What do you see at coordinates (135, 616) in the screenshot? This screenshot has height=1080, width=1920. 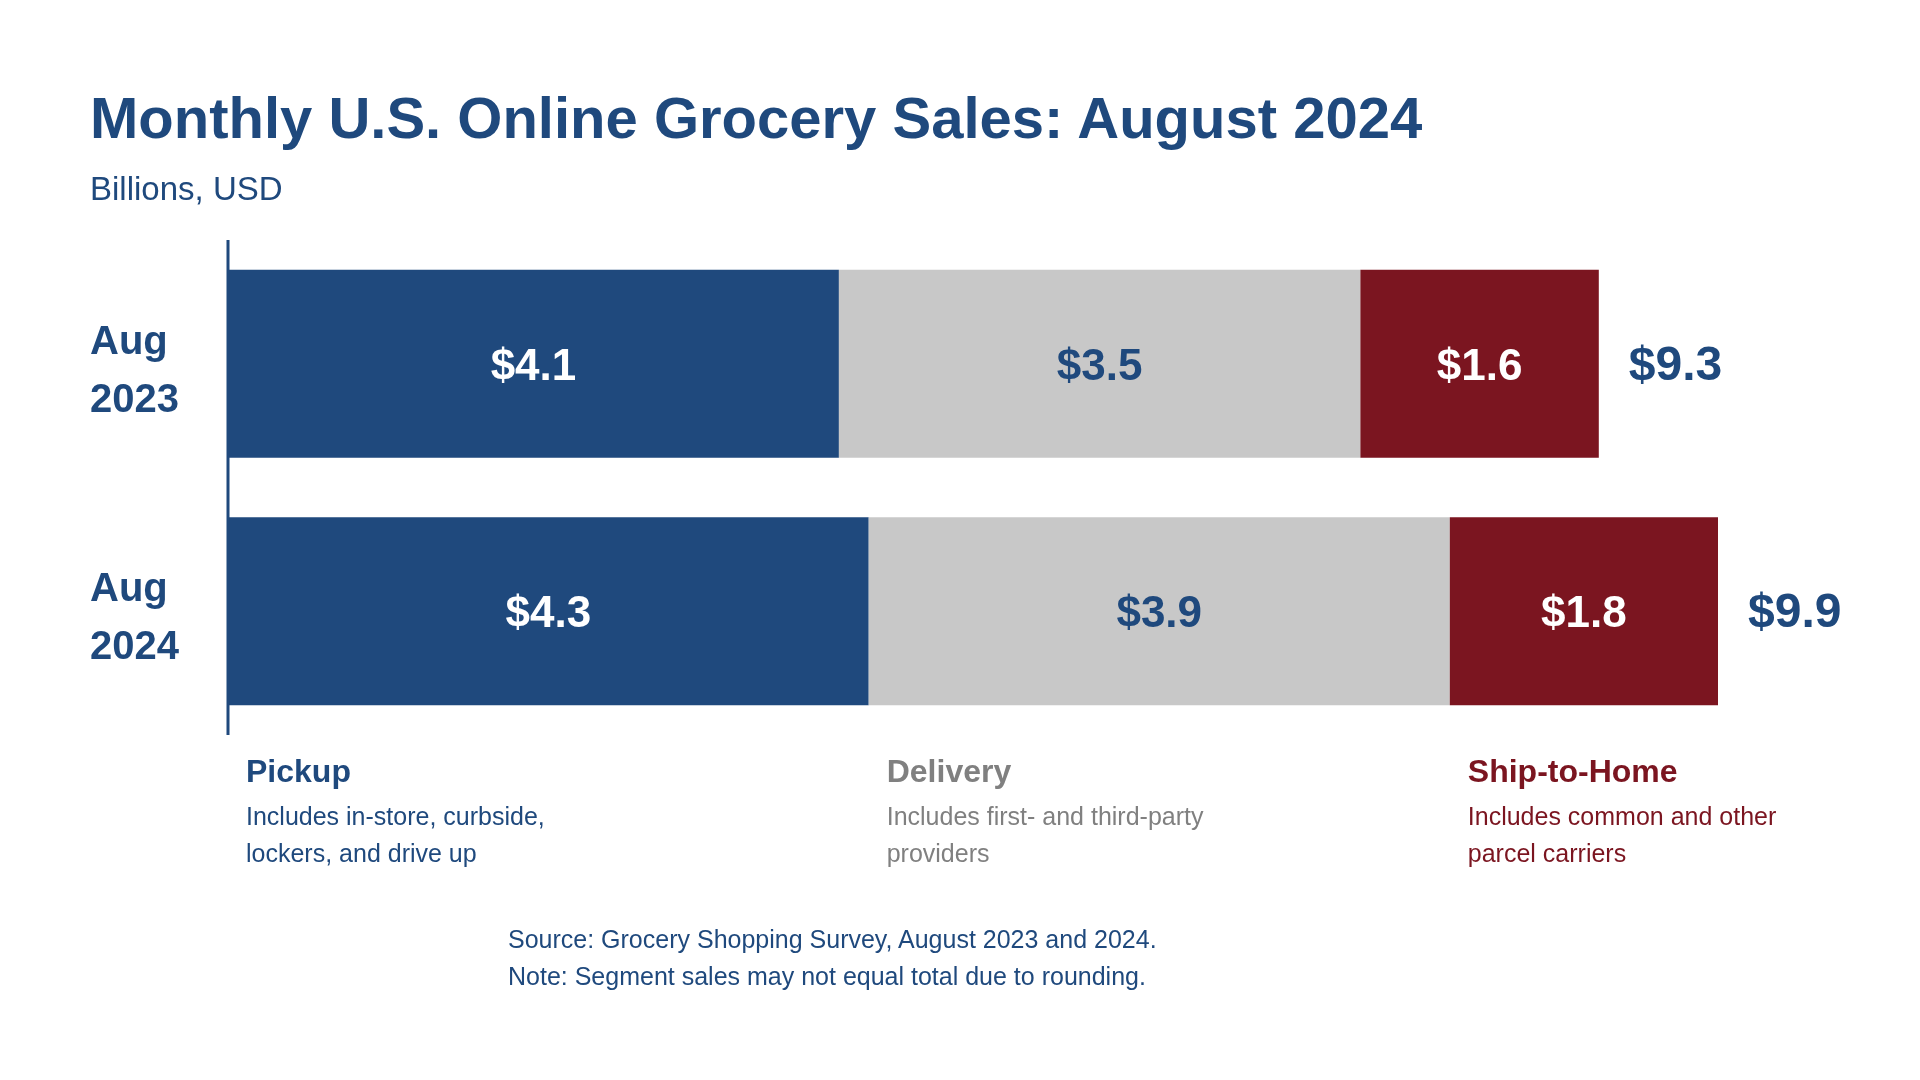 I see `y-tick-label: Aug 2024` at bounding box center [135, 616].